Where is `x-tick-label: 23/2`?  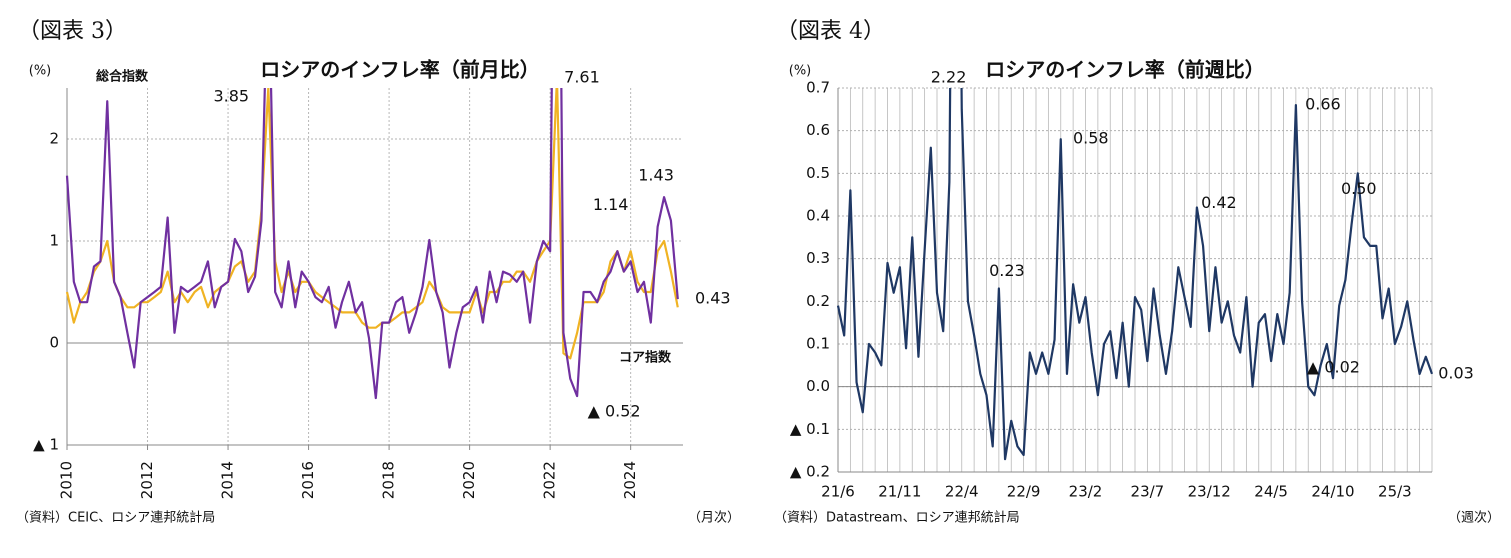
x-tick-label: 23/2 is located at coordinates (1086, 492).